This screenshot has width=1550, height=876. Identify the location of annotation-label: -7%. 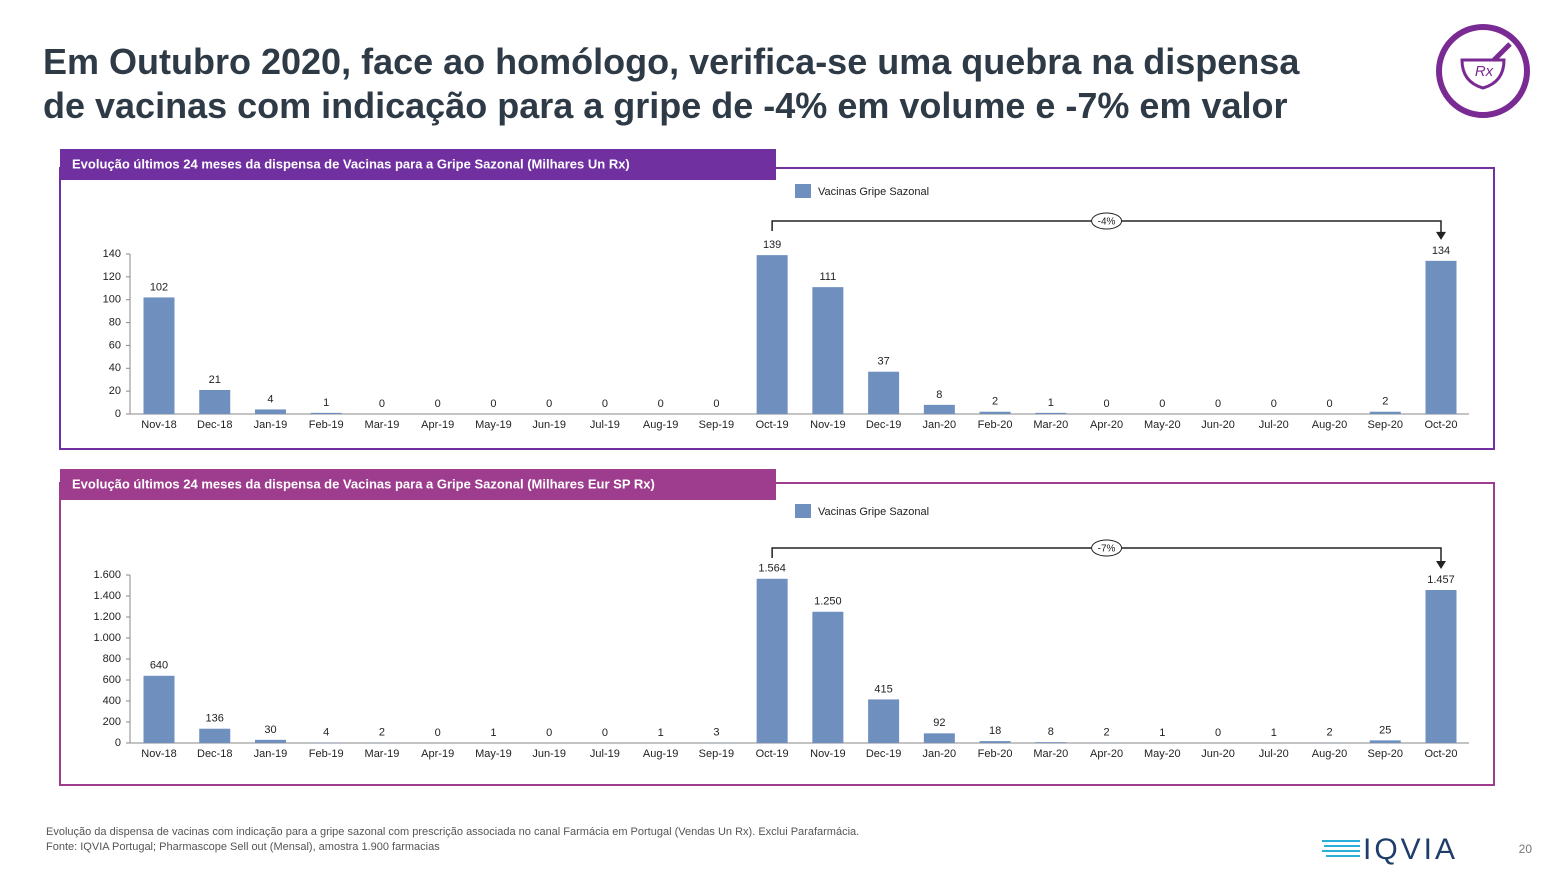
(1107, 549).